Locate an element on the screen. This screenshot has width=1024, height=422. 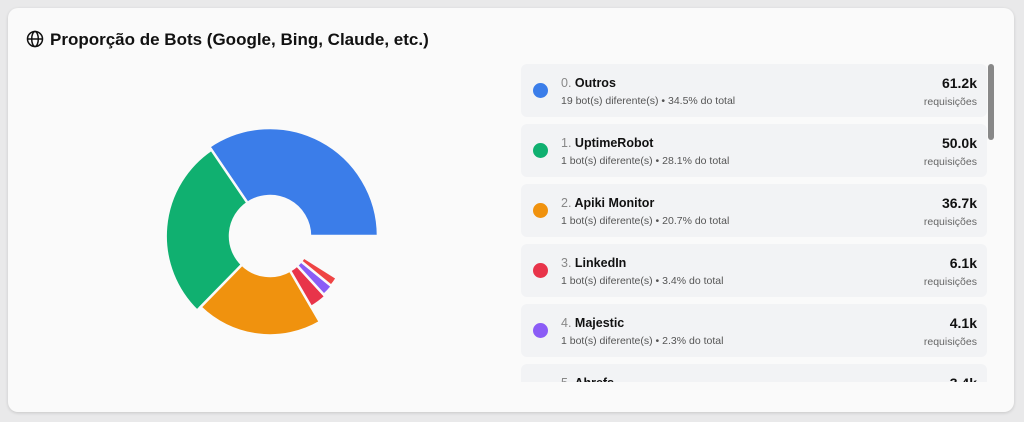
bot-rank: 1. is located at coordinates (566, 143).